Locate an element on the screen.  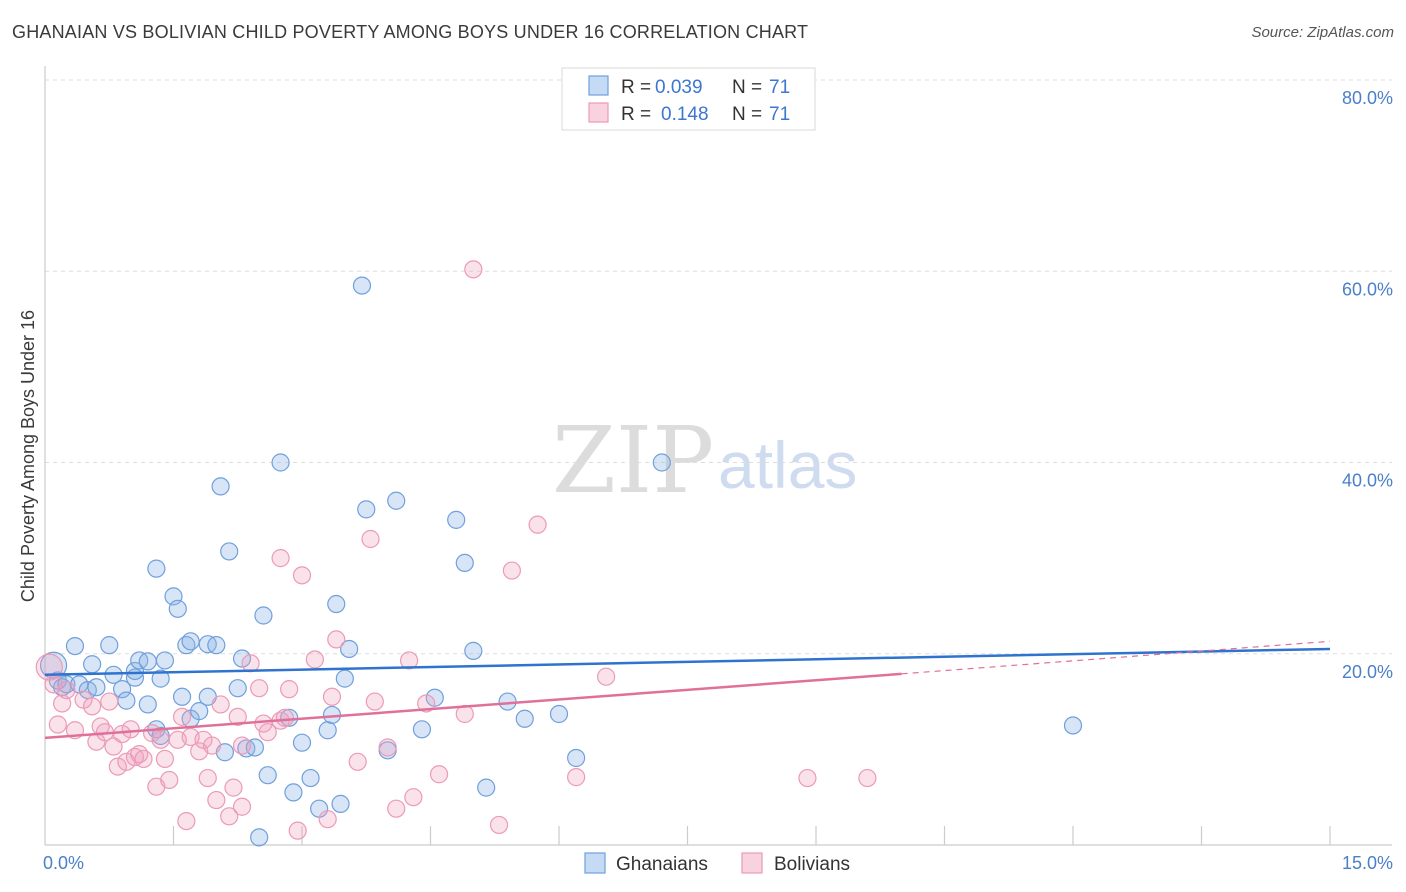
trend-line-bolivians is located at coordinates (473, 706).